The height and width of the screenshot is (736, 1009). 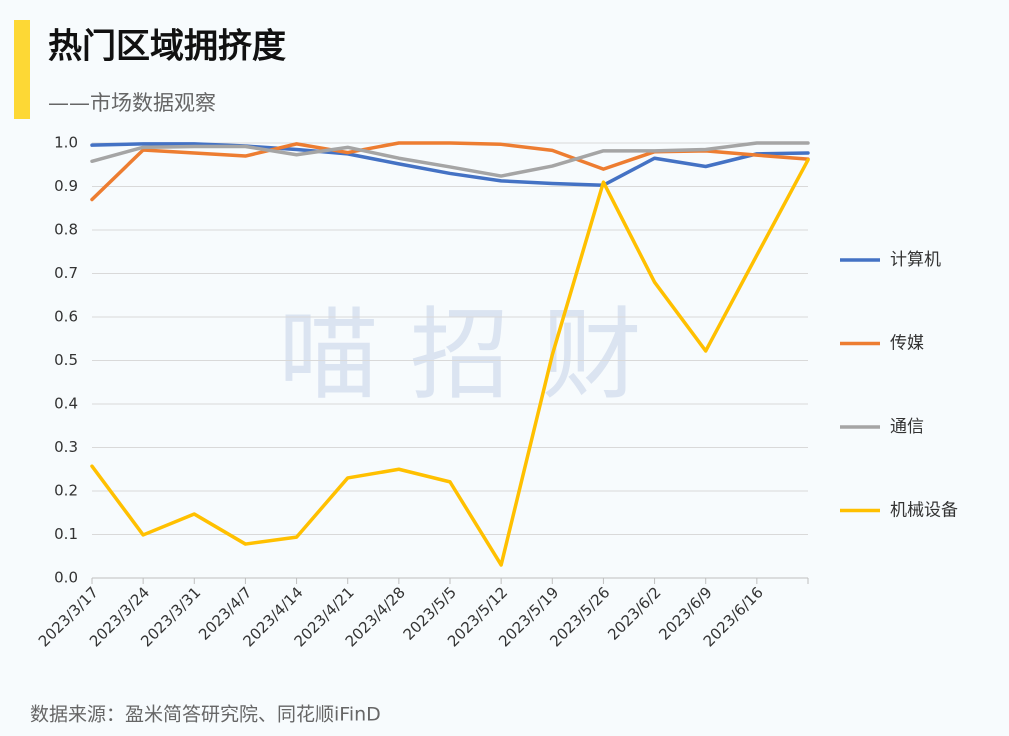 What do you see at coordinates (66, 143) in the screenshot?
I see `y-tick-label: 1.0` at bounding box center [66, 143].